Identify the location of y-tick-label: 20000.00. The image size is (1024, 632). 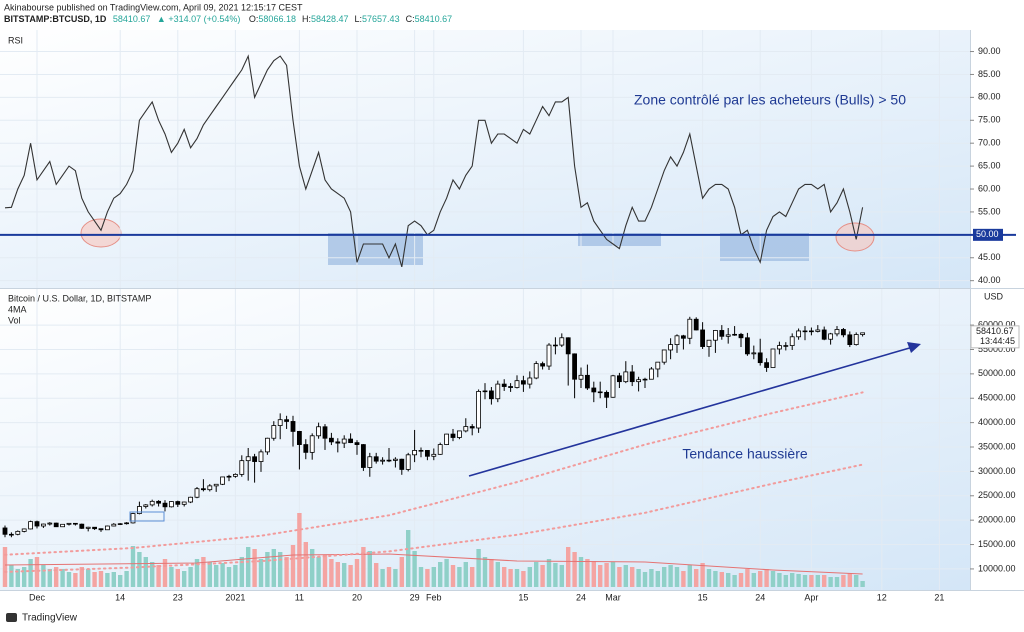
(997, 520).